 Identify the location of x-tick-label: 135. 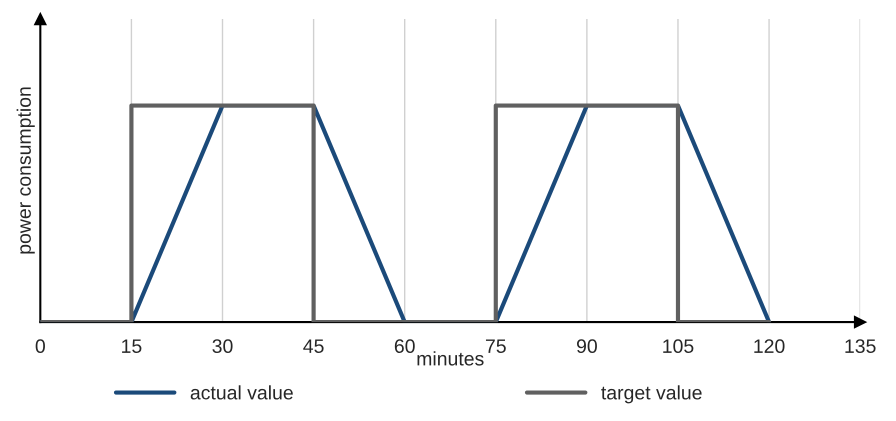
(860, 346).